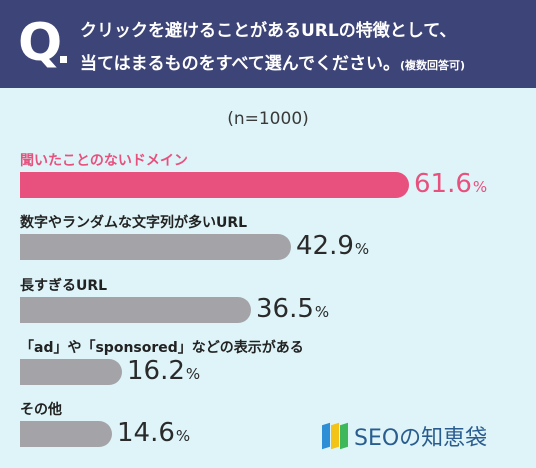 The height and width of the screenshot is (468, 536). What do you see at coordinates (335, 436) in the screenshot?
I see `brand-logo-icon` at bounding box center [335, 436].